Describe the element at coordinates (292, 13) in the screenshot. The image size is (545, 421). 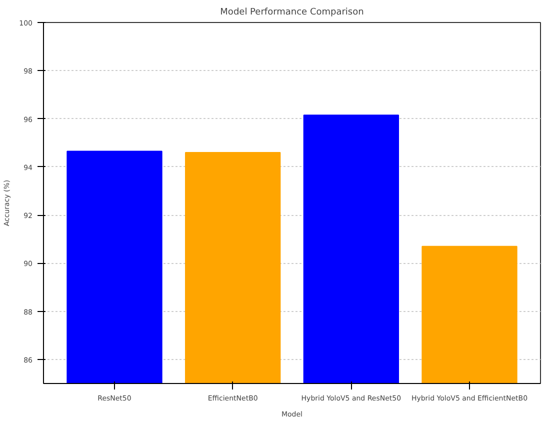
I see `chart-title: Model Performance Comparison` at that location.